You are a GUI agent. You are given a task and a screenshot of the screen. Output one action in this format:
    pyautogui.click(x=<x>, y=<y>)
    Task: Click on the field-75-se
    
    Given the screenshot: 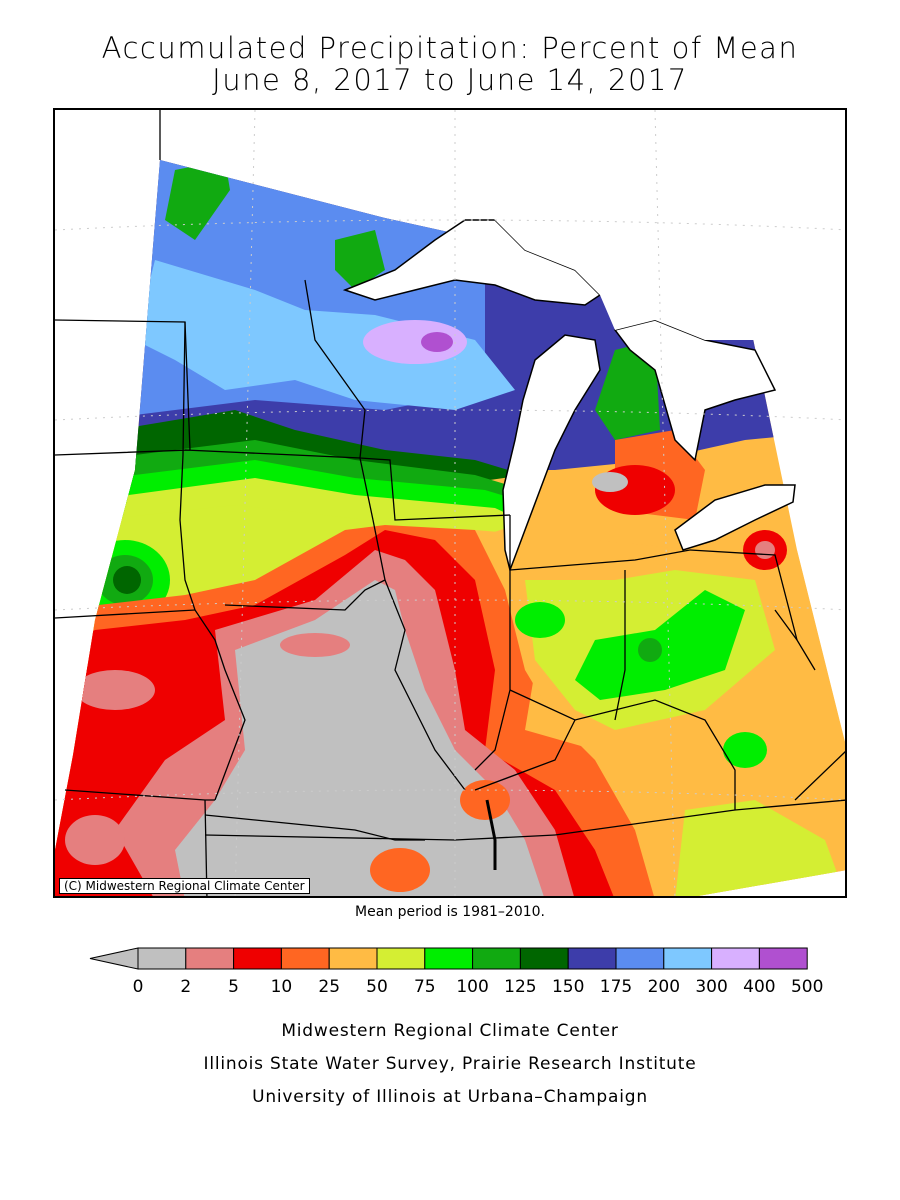 What is the action you would take?
    pyautogui.click(x=760, y=848)
    